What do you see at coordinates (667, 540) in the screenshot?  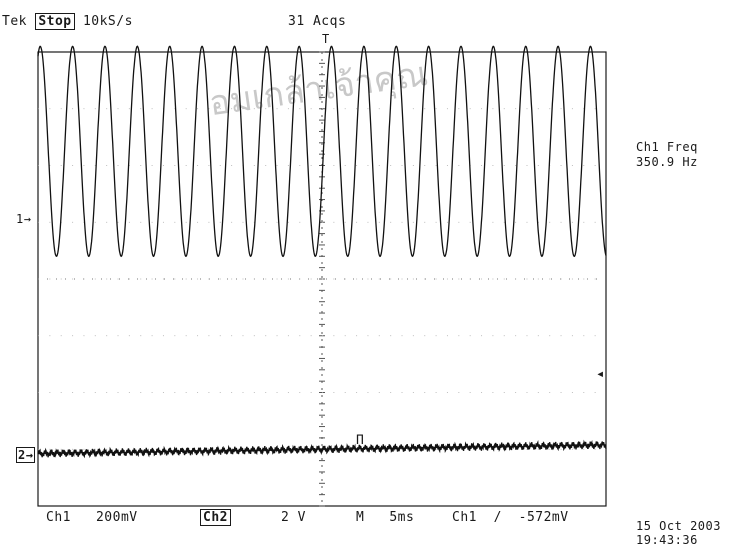 I see `timestamp-time: 19:43:36` at bounding box center [667, 540].